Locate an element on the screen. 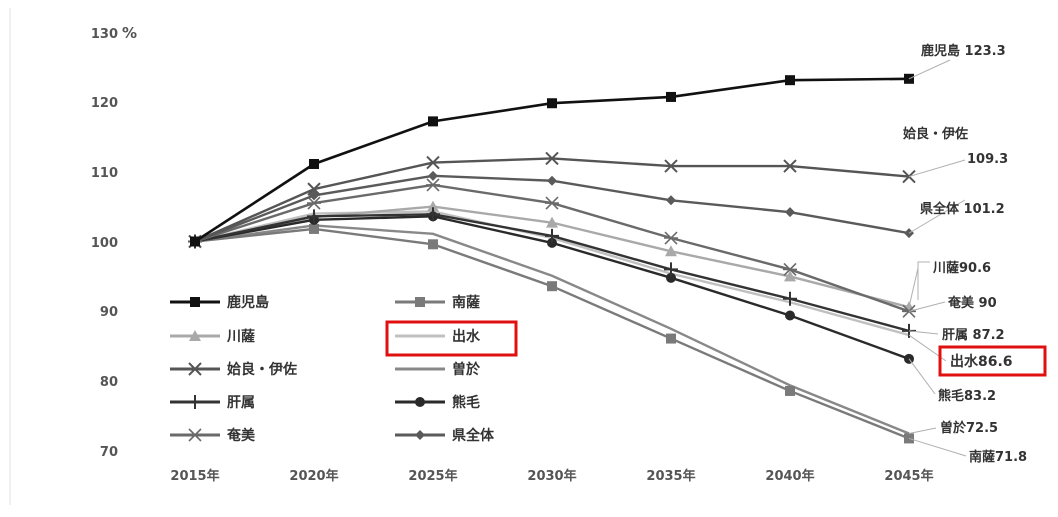  y-tick-label: 120 is located at coordinates (104, 103).